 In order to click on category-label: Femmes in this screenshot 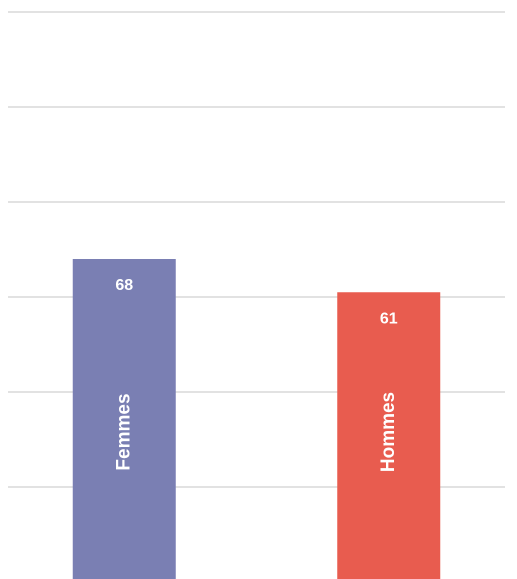, I will do `click(123, 431)`.